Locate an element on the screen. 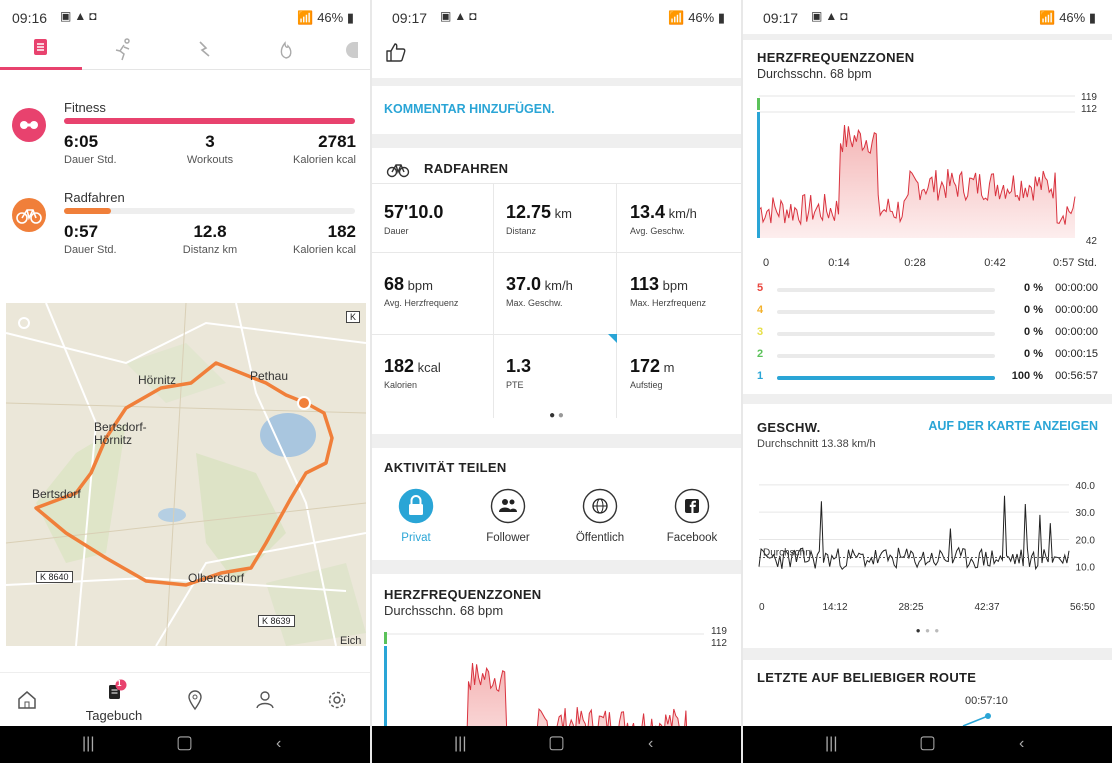 The height and width of the screenshot is (763, 1112). status-bar: 09:17 ▣▲◘ 📶 46% ▮ is located at coordinates (927, 17).